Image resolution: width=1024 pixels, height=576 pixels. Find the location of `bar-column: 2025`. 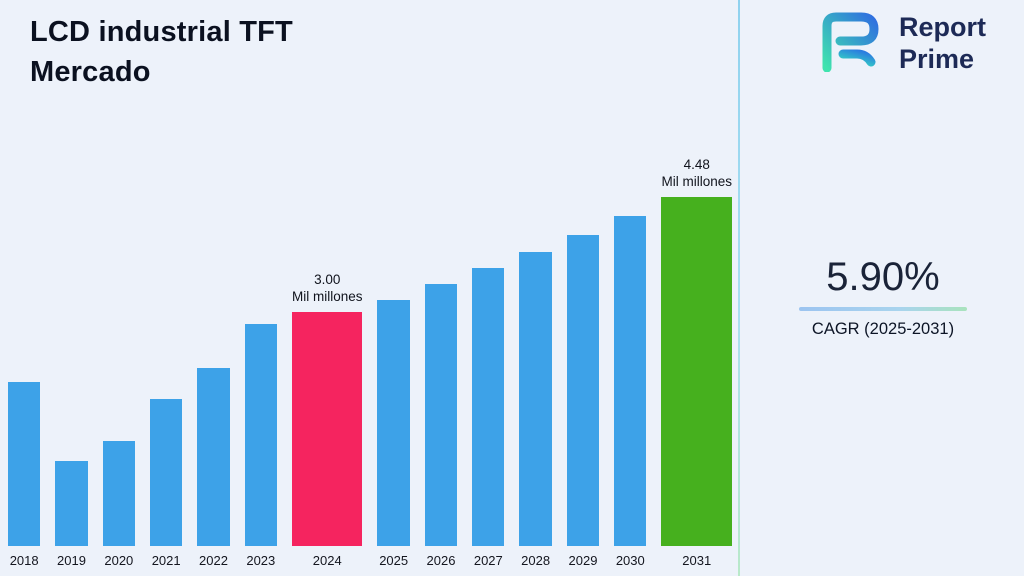

bar-column: 2025 is located at coordinates (393, 434).